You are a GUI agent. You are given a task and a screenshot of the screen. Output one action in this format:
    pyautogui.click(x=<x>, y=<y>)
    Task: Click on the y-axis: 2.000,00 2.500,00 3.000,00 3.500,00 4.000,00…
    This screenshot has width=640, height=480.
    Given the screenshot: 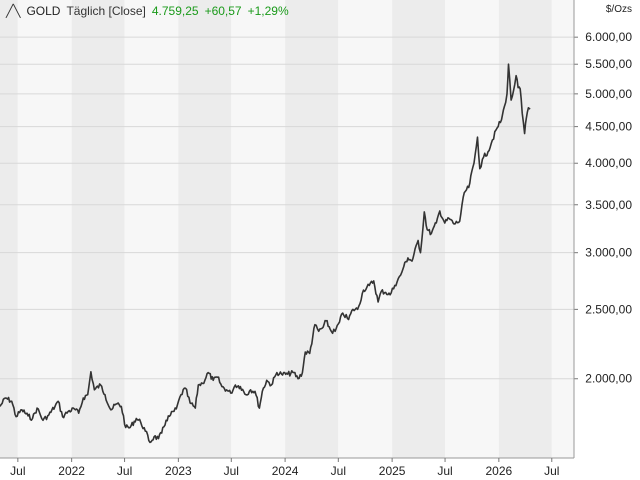 What is the action you would take?
    pyautogui.click(x=602, y=229)
    